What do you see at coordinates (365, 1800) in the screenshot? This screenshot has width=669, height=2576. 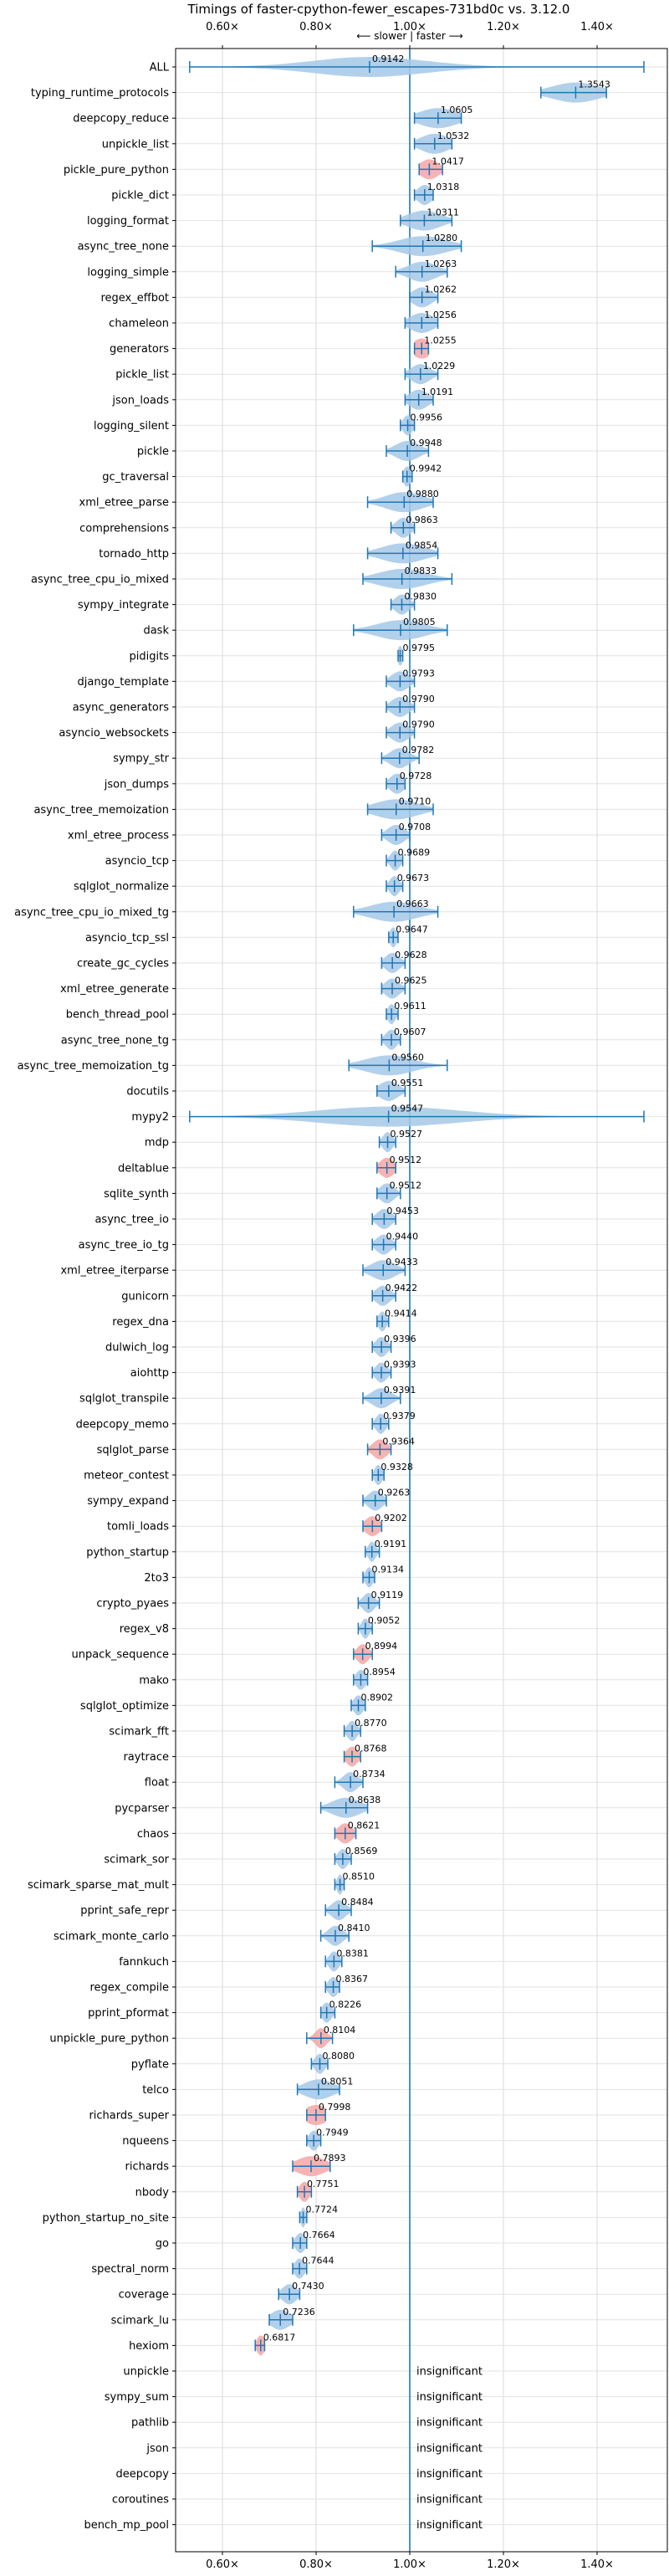 I see `value-label: 0.8638` at bounding box center [365, 1800].